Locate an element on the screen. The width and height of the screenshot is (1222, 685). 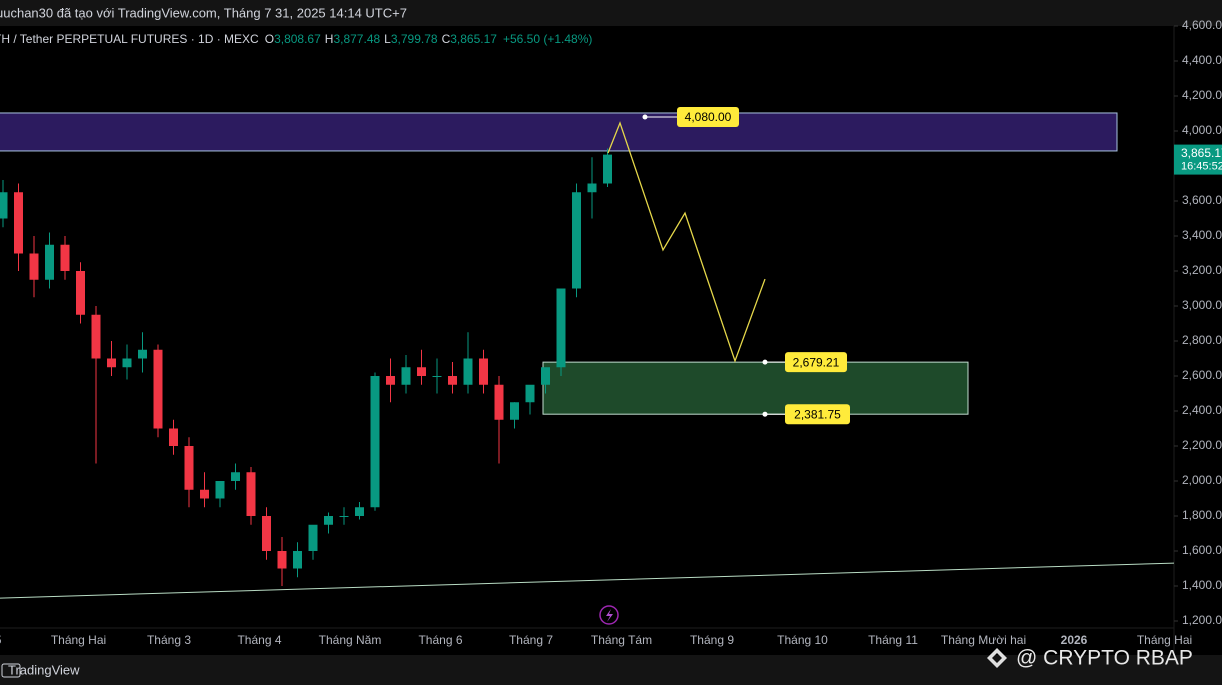
brand-logo is located at coordinates (11, 670).